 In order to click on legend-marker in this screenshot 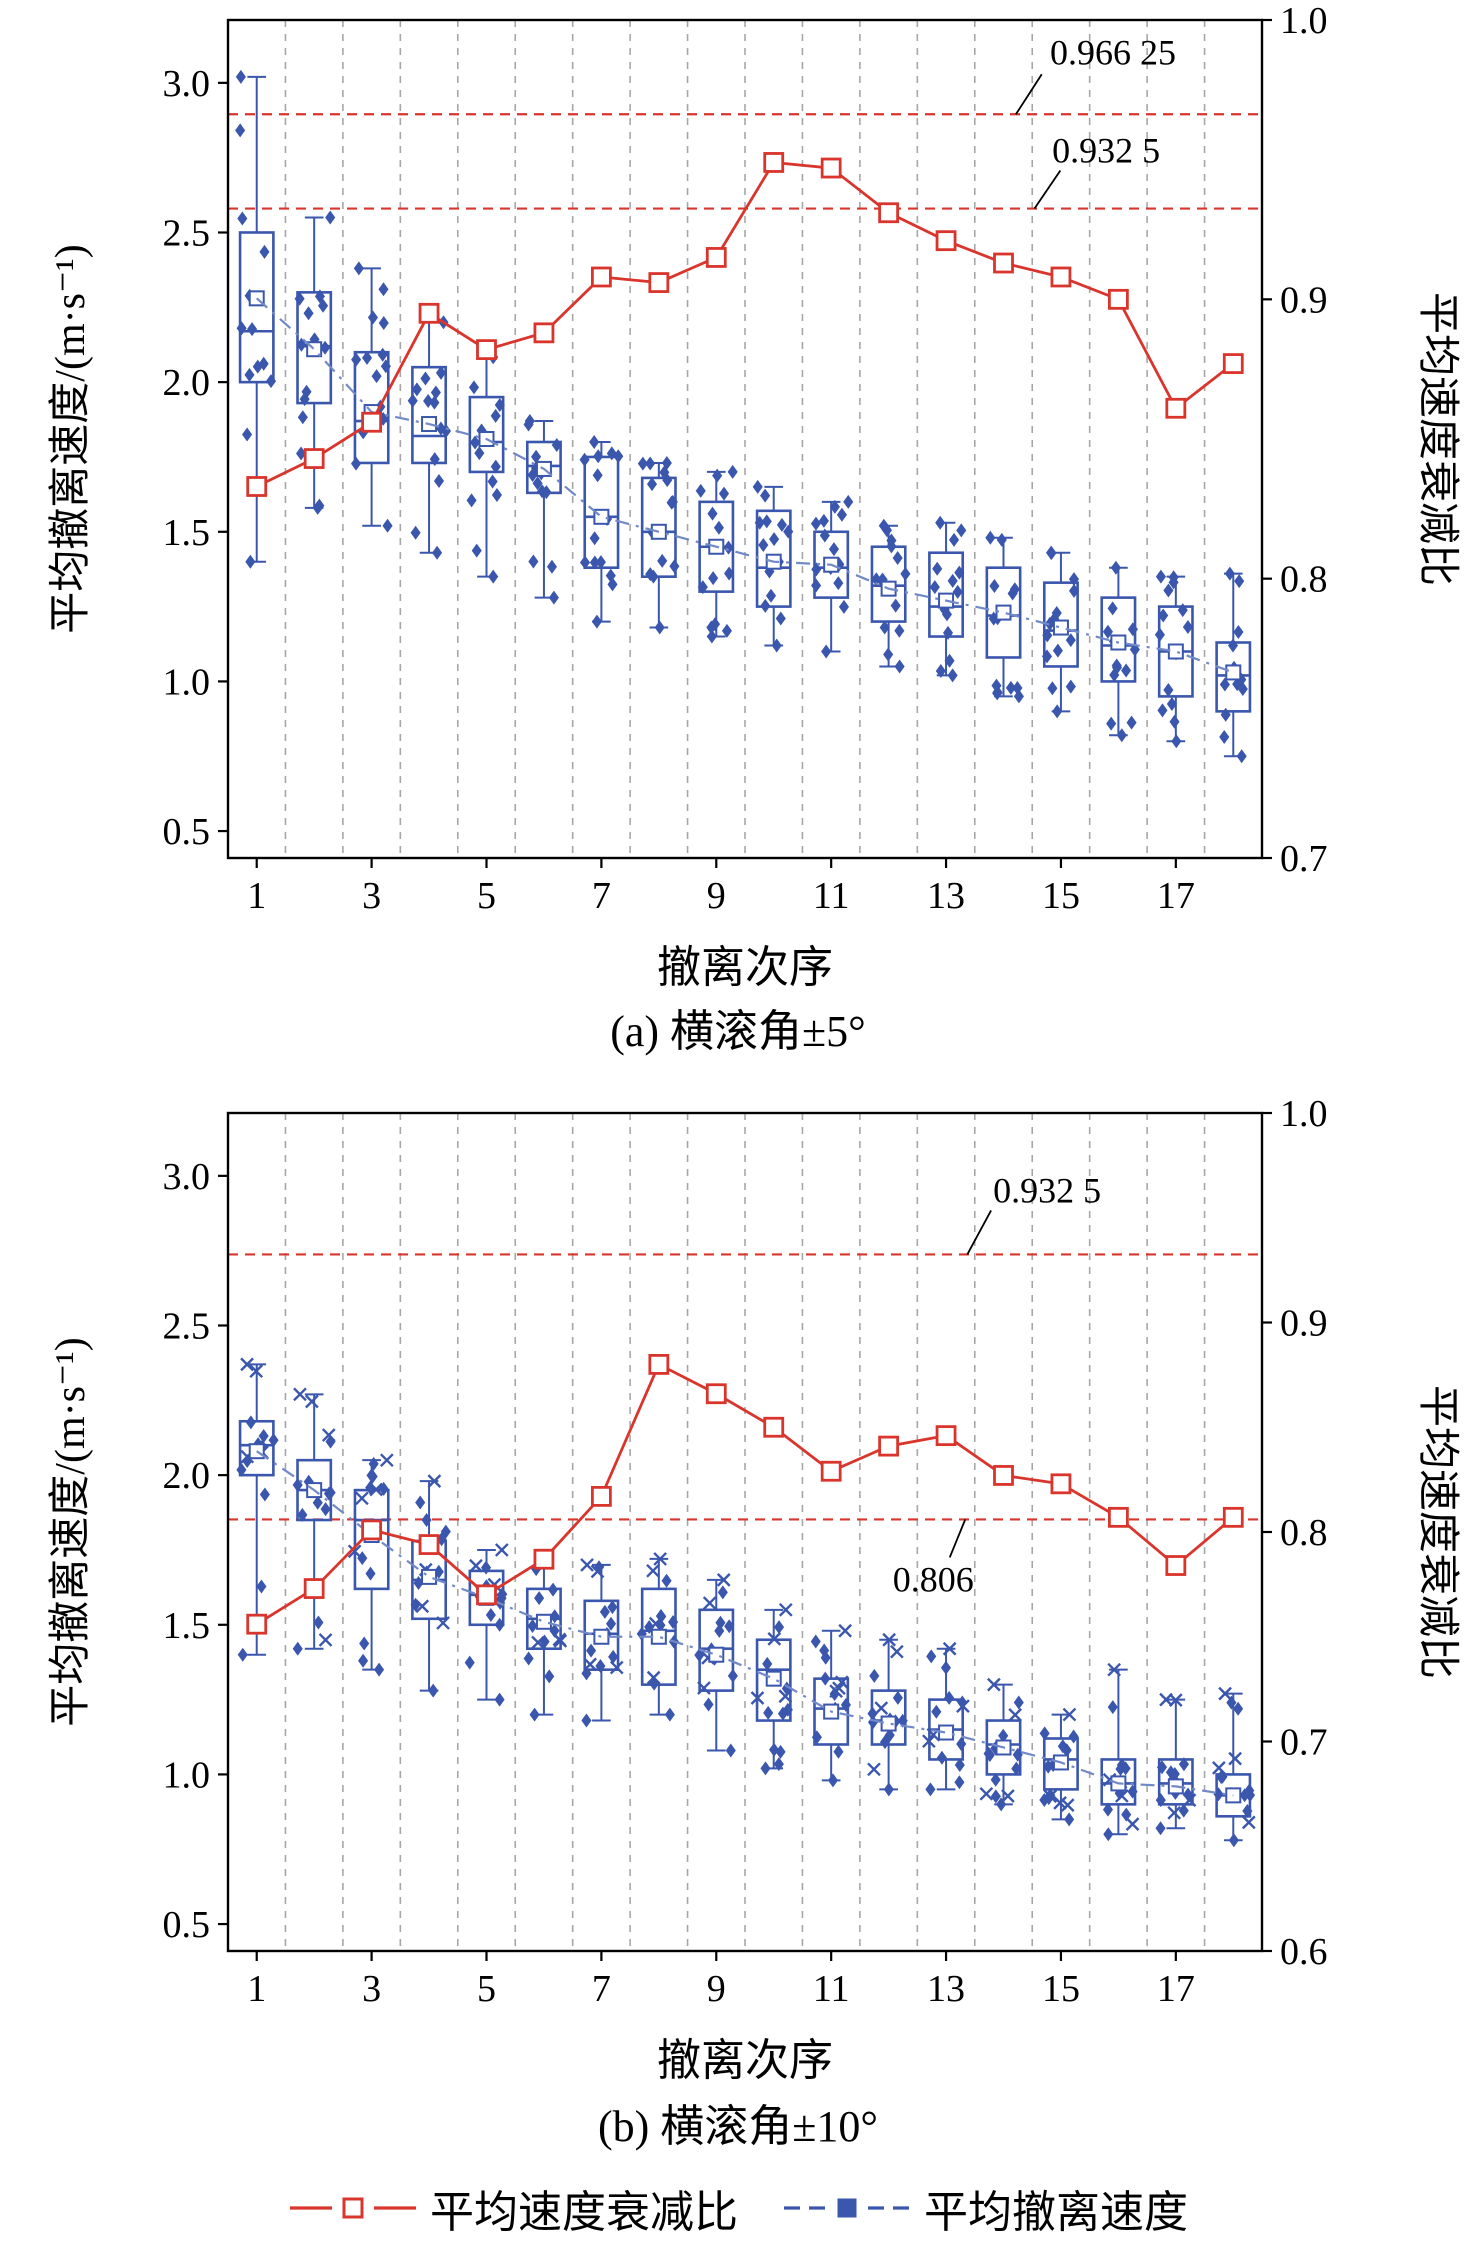, I will do `click(353, 2208)`.